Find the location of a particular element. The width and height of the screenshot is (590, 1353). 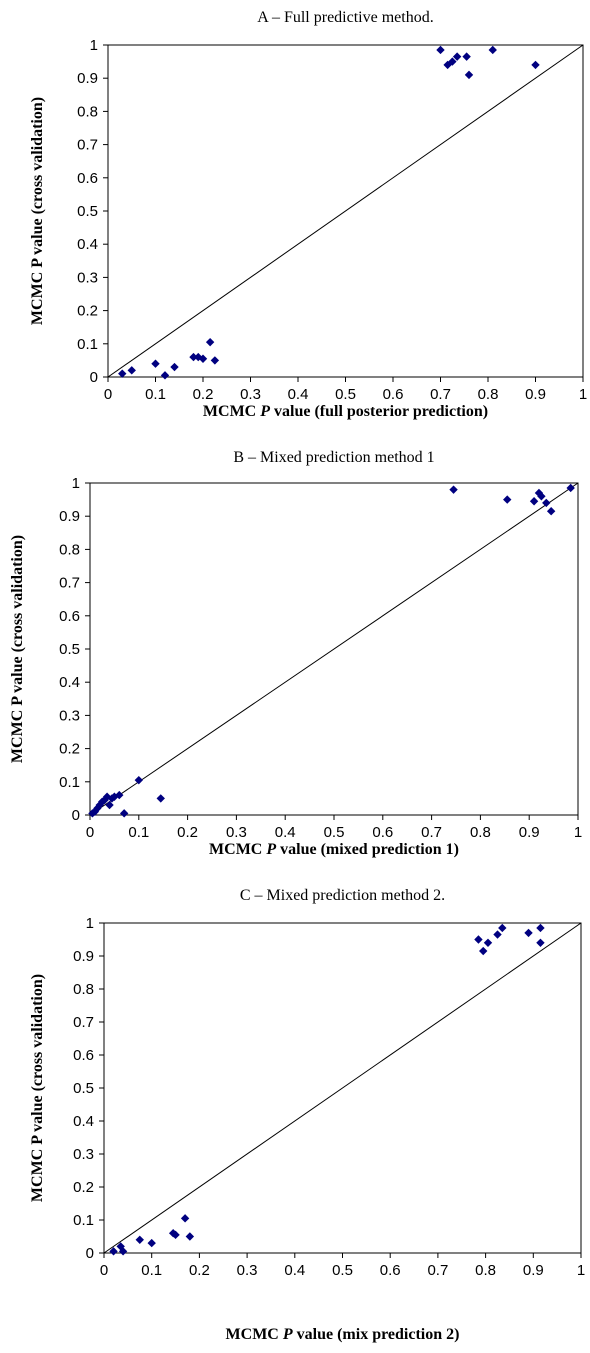

y-tick-label: 0.6 is located at coordinates (69, 616).